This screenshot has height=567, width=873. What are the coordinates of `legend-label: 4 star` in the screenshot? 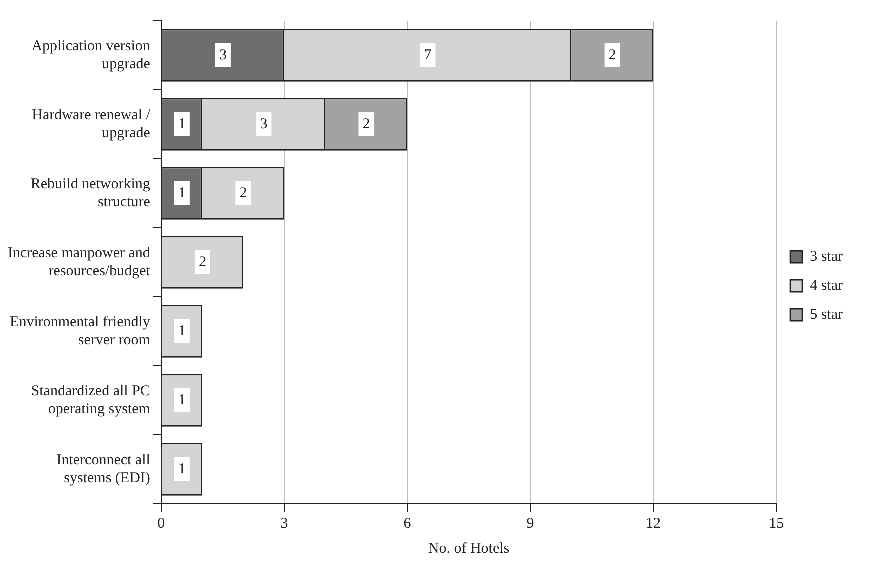 It's located at (827, 286).